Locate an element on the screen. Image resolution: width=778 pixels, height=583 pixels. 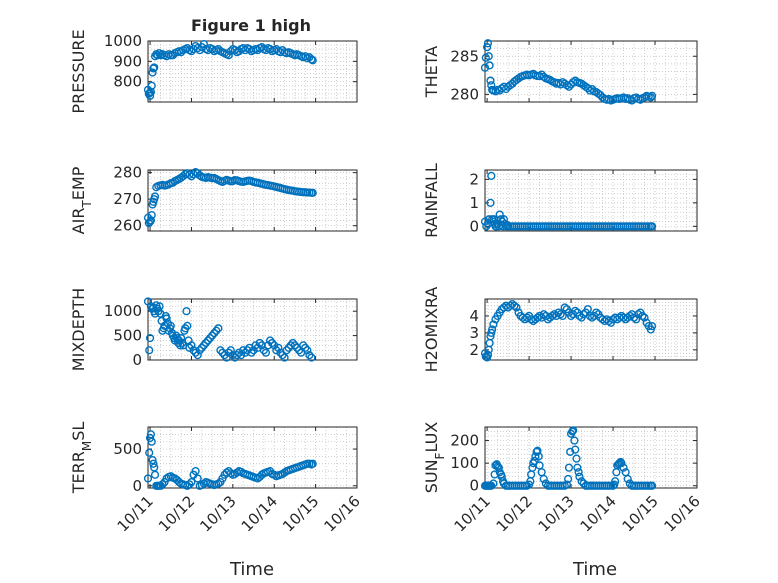
y-axis-label: H2OMIXRA is located at coordinates (431, 330).